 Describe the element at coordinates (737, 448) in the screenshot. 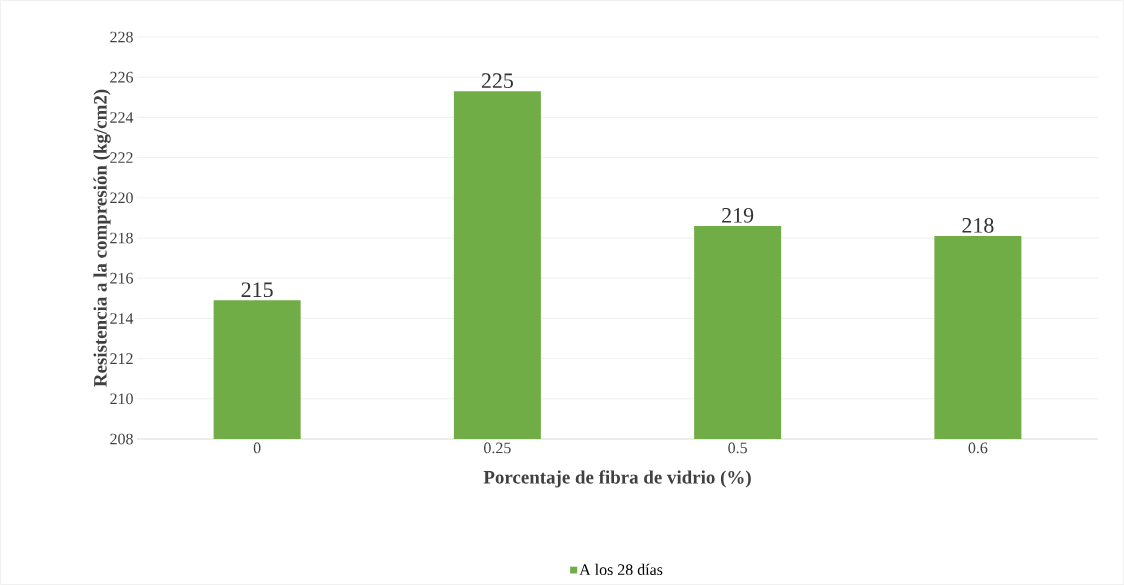

I see `x-tick-label: 0.5` at that location.